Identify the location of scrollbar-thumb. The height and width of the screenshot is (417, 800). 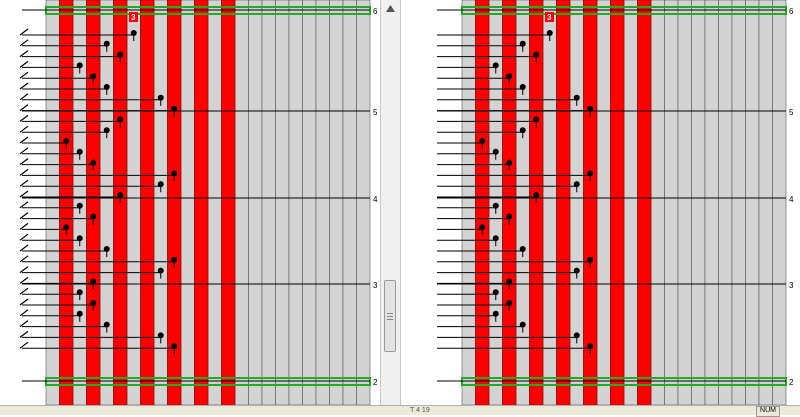
(390, 316).